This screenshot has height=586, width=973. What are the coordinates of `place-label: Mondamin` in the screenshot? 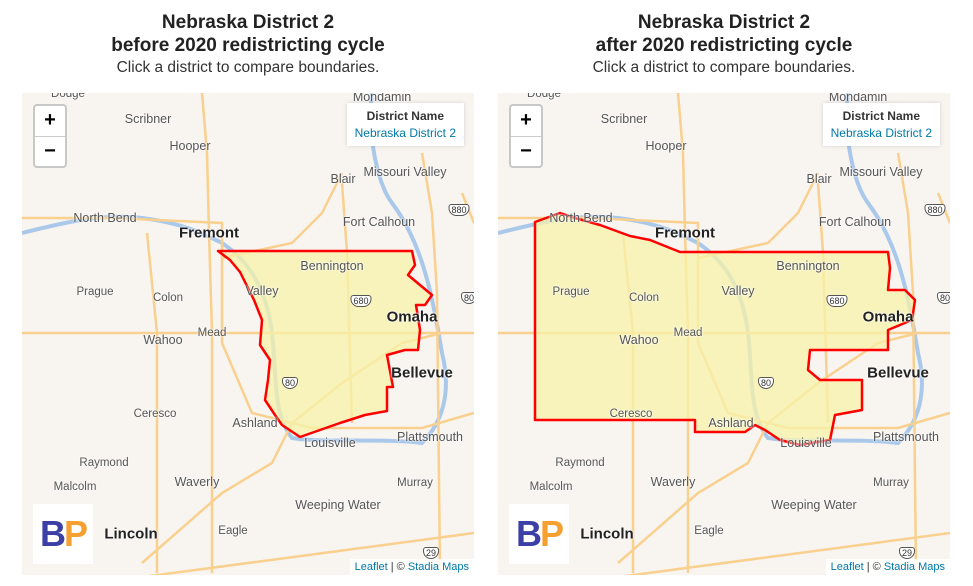 It's located at (382, 98).